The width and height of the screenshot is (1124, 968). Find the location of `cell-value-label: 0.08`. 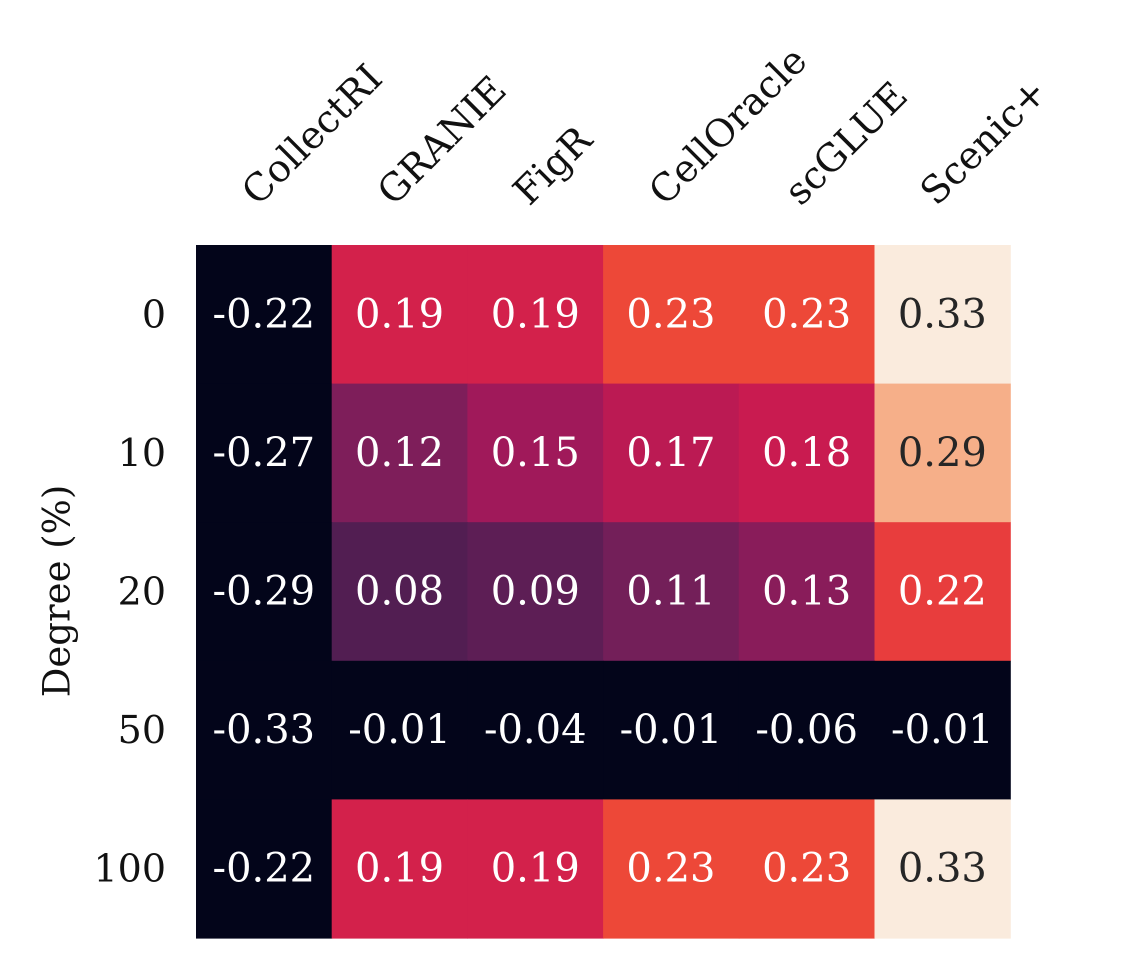

cell-value-label: 0.08 is located at coordinates (399, 592).